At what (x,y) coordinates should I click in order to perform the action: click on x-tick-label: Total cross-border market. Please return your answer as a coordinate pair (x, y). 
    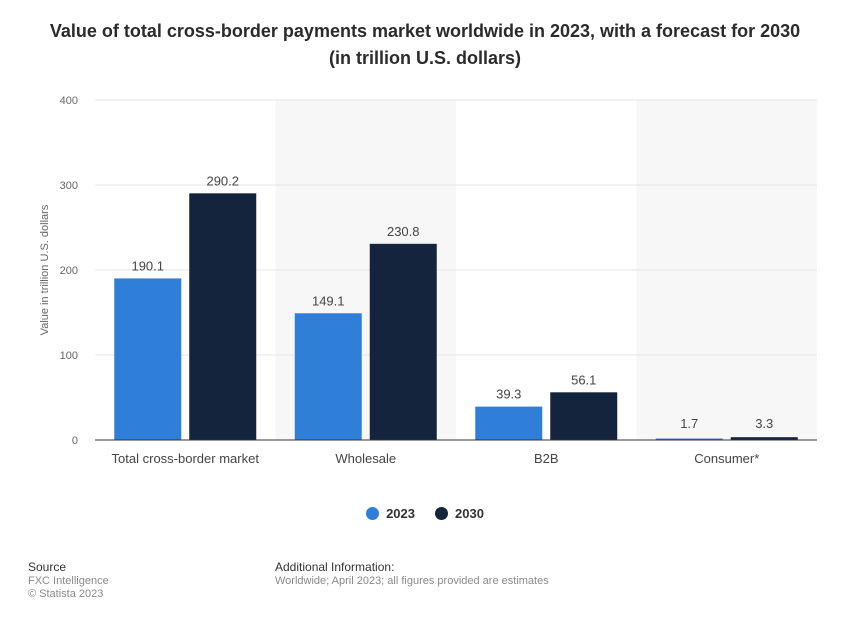
    Looking at the image, I should click on (186, 458).